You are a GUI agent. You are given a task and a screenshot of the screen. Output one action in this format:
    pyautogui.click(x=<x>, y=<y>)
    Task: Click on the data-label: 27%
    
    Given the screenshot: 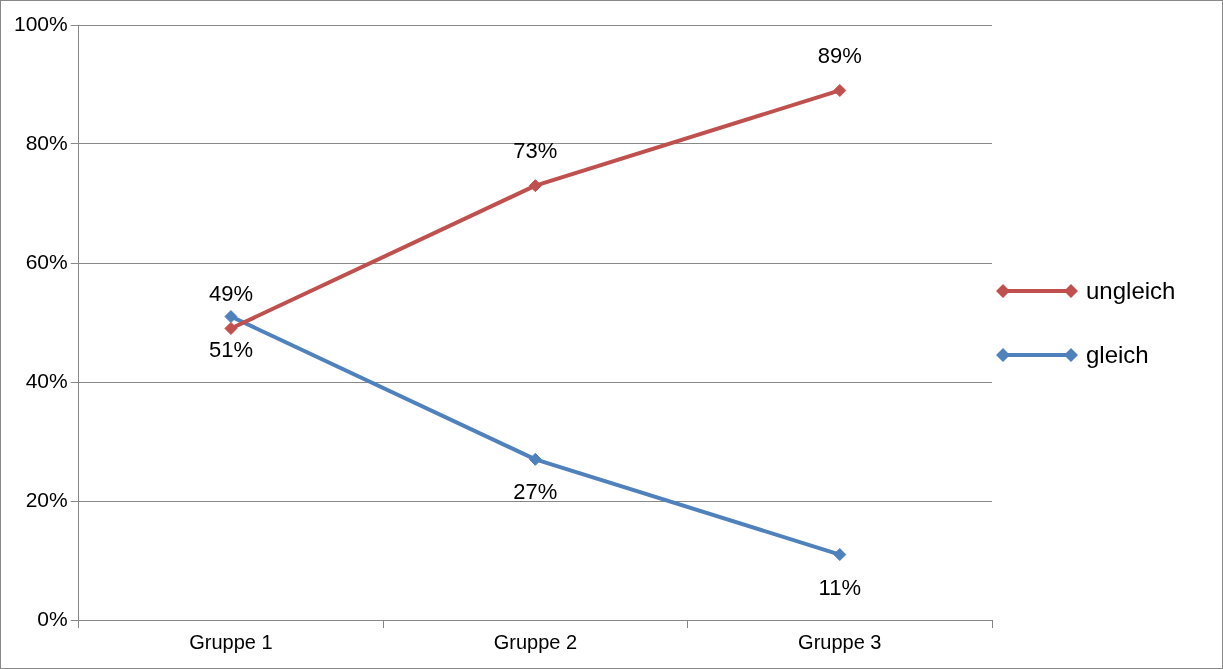 What is the action you would take?
    pyautogui.click(x=535, y=492)
    